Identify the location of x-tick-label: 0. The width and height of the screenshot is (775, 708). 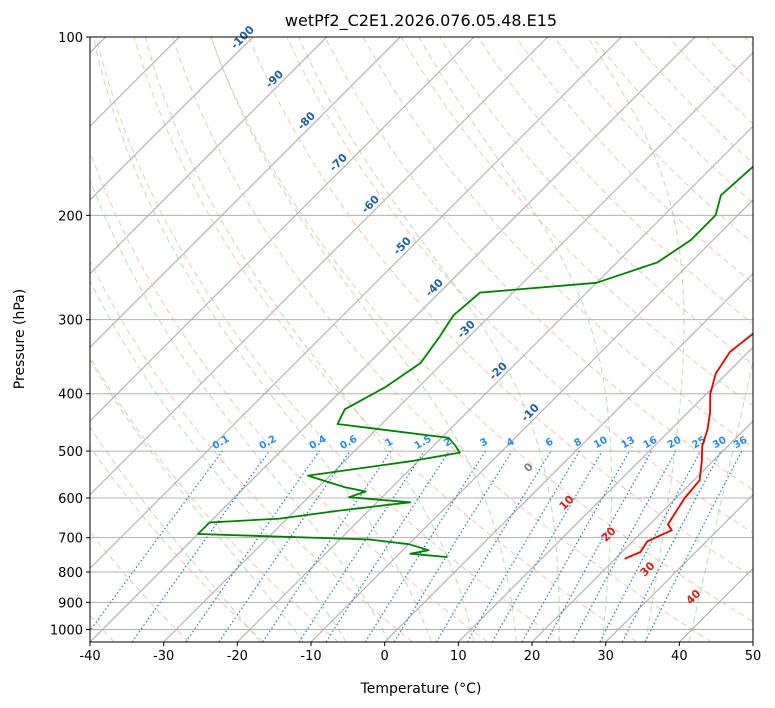
(385, 656).